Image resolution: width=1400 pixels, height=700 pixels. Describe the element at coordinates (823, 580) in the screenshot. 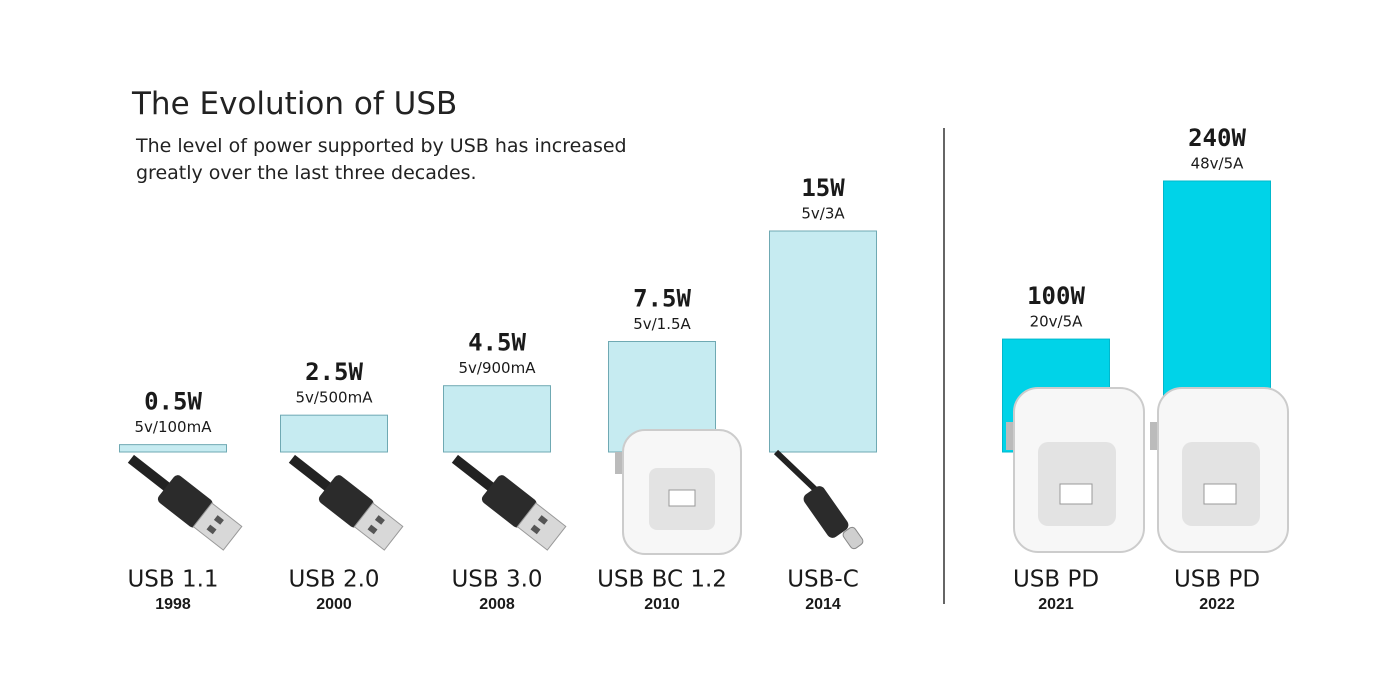

I see `category-label: USB-C` at that location.